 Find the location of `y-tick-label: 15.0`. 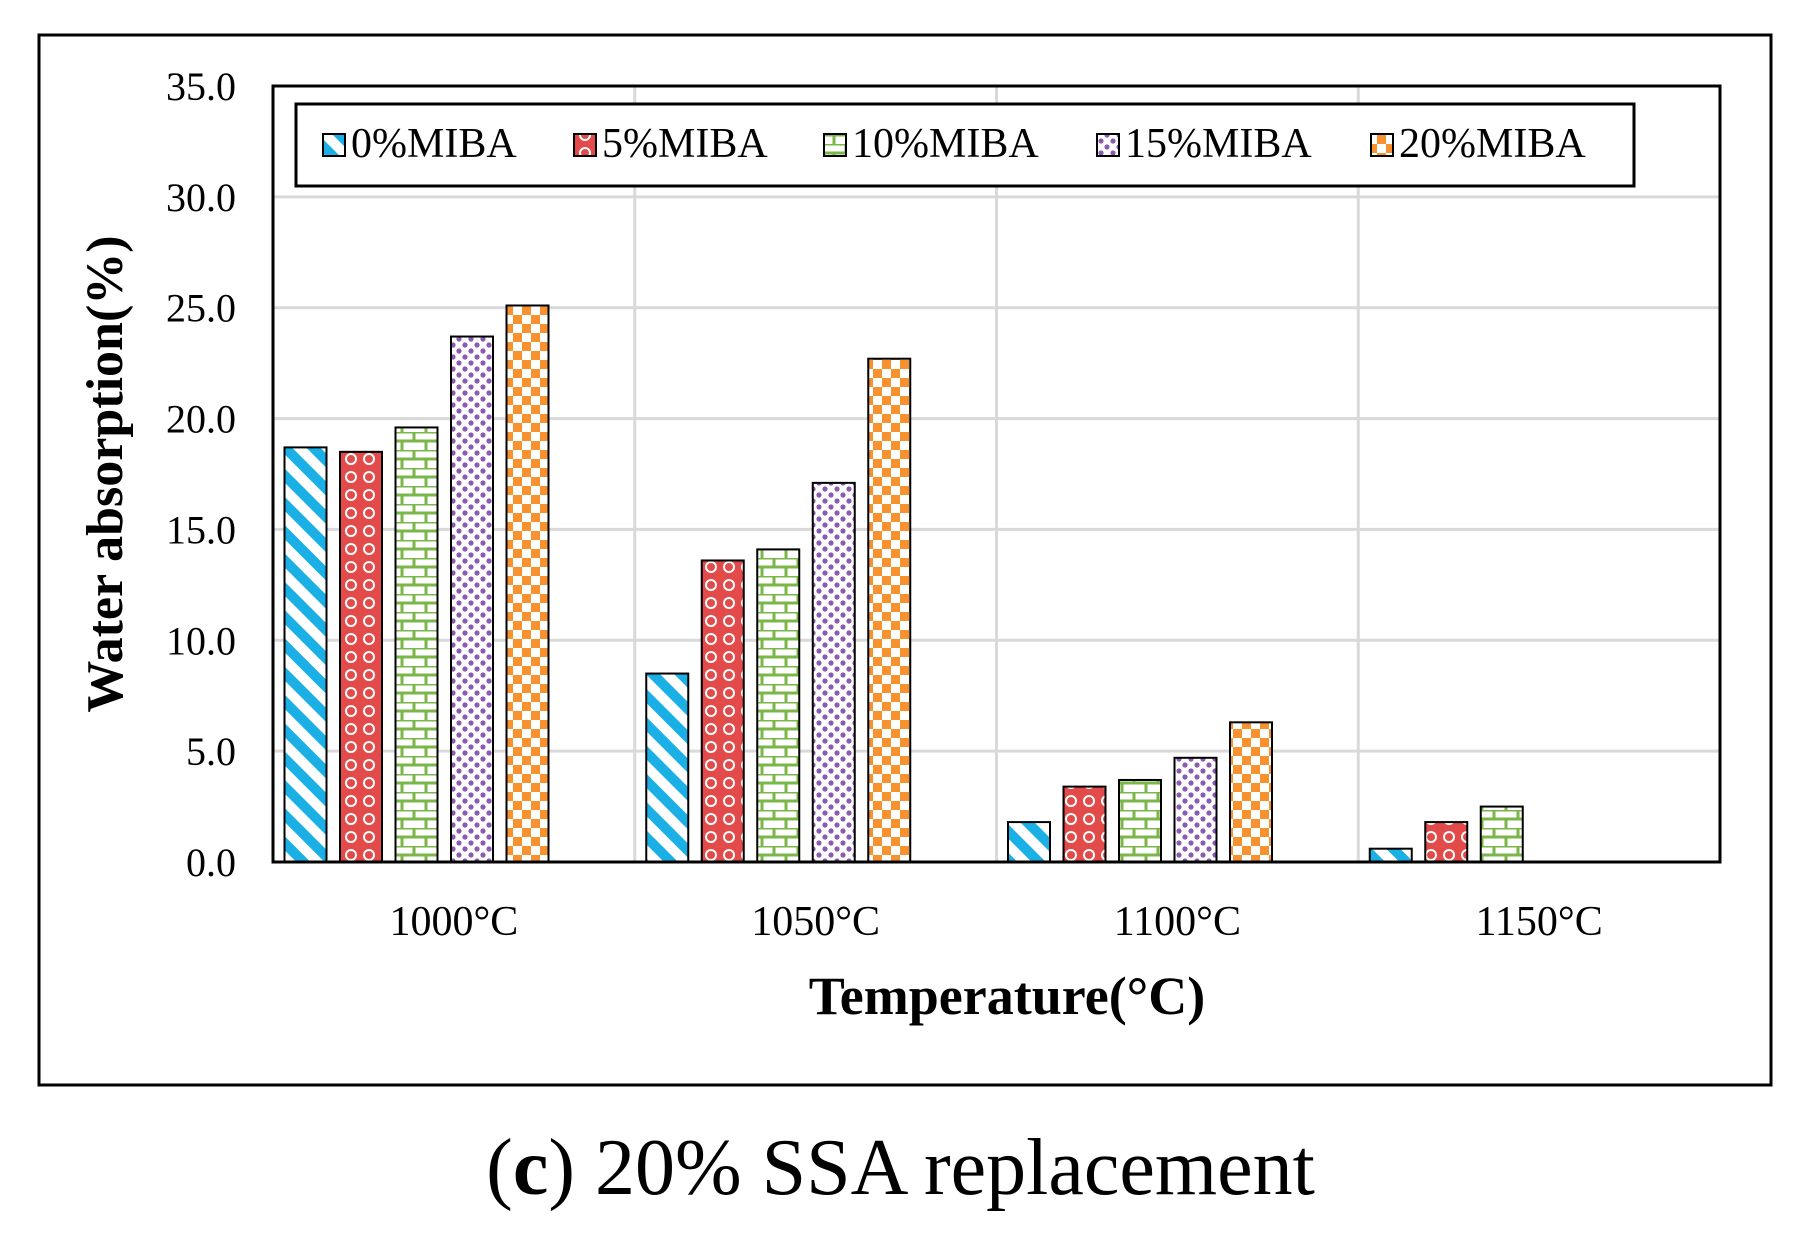

y-tick-label: 15.0 is located at coordinates (201, 529).